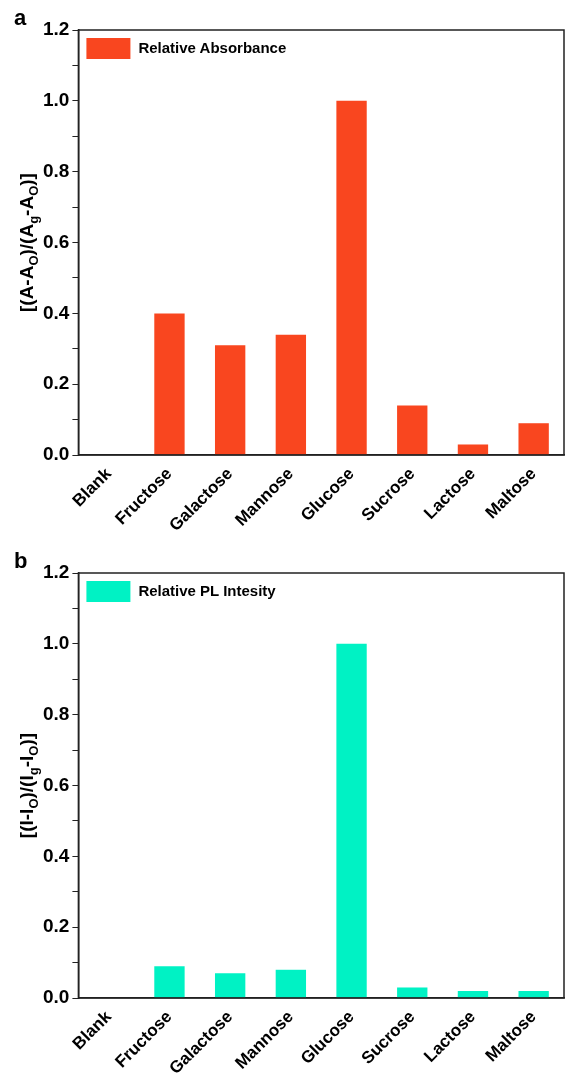  What do you see at coordinates (212, 48) in the screenshot?
I see `legend-label: Relative Absorbance` at bounding box center [212, 48].